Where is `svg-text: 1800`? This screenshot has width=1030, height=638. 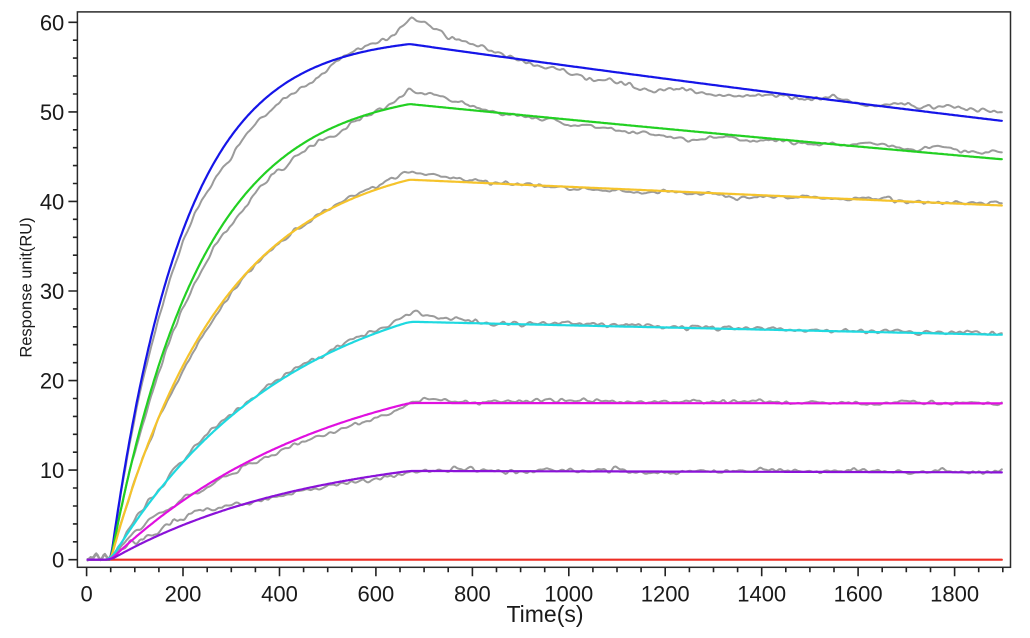 svg-text: 1800 is located at coordinates (954, 593).